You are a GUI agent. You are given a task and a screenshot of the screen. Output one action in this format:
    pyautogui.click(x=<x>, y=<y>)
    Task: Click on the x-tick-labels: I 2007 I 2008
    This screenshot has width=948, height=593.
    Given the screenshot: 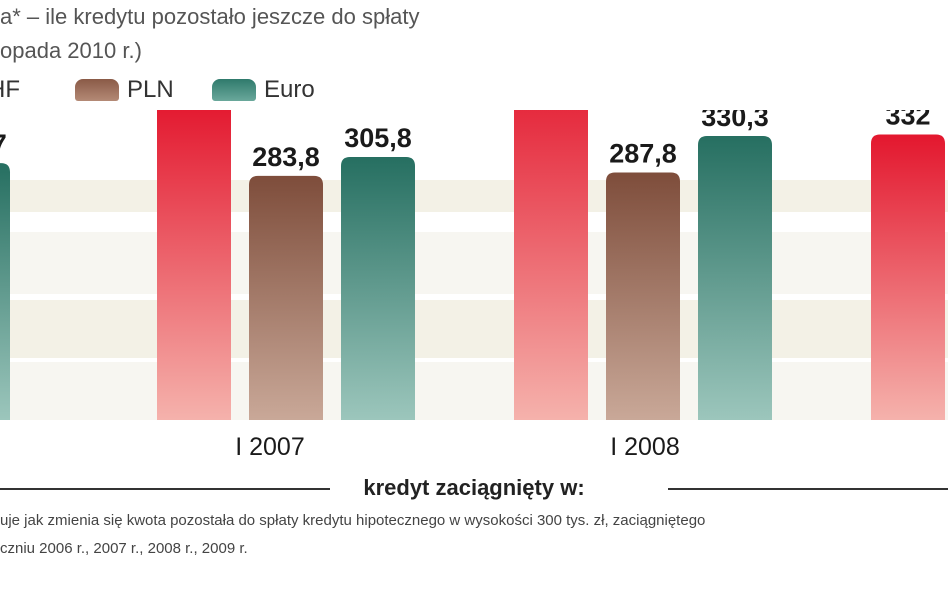 What is the action you would take?
    pyautogui.click(x=457, y=447)
    